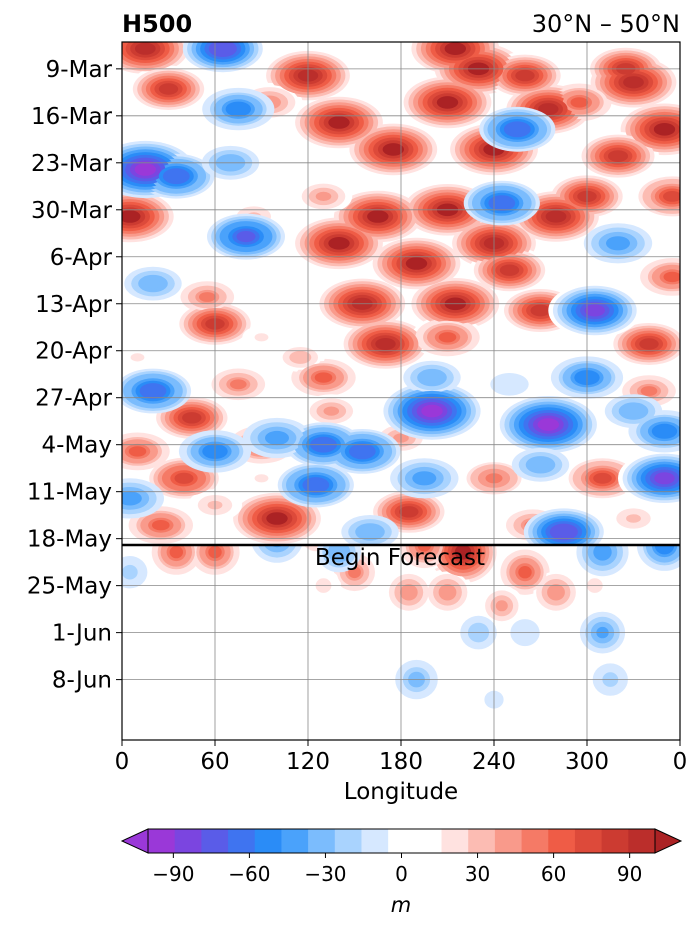  I want to click on colorbar-tick-label-3: 0, so click(401, 874).